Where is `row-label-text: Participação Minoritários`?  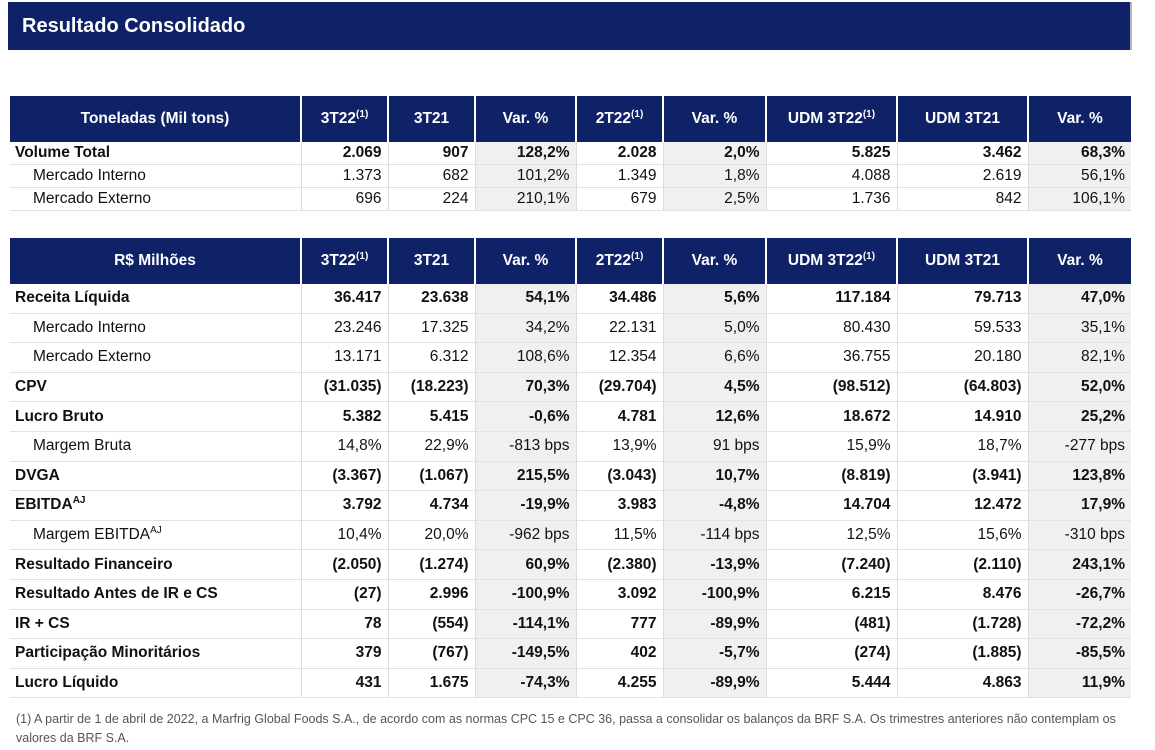 row-label-text: Participação Minoritários is located at coordinates (108, 653).